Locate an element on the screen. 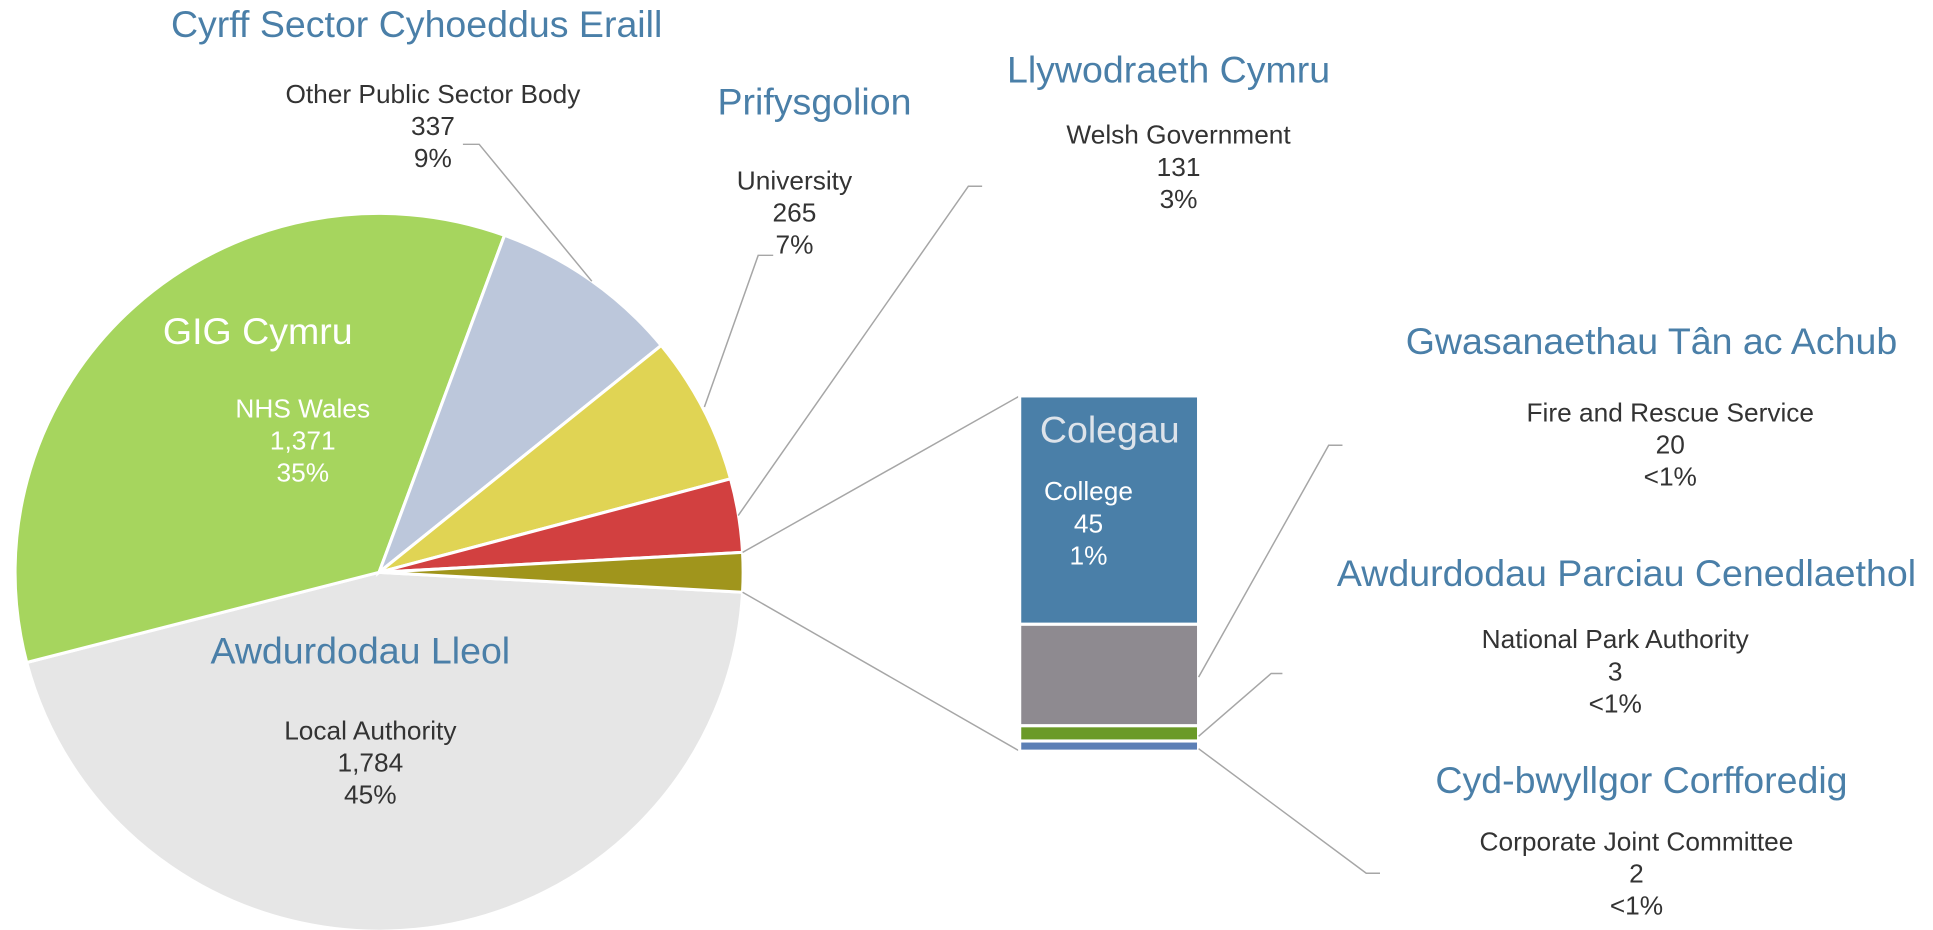 The width and height of the screenshot is (1933, 930). welsh-label: Gwasanaethau Tân ac Achub is located at coordinates (1652, 341).